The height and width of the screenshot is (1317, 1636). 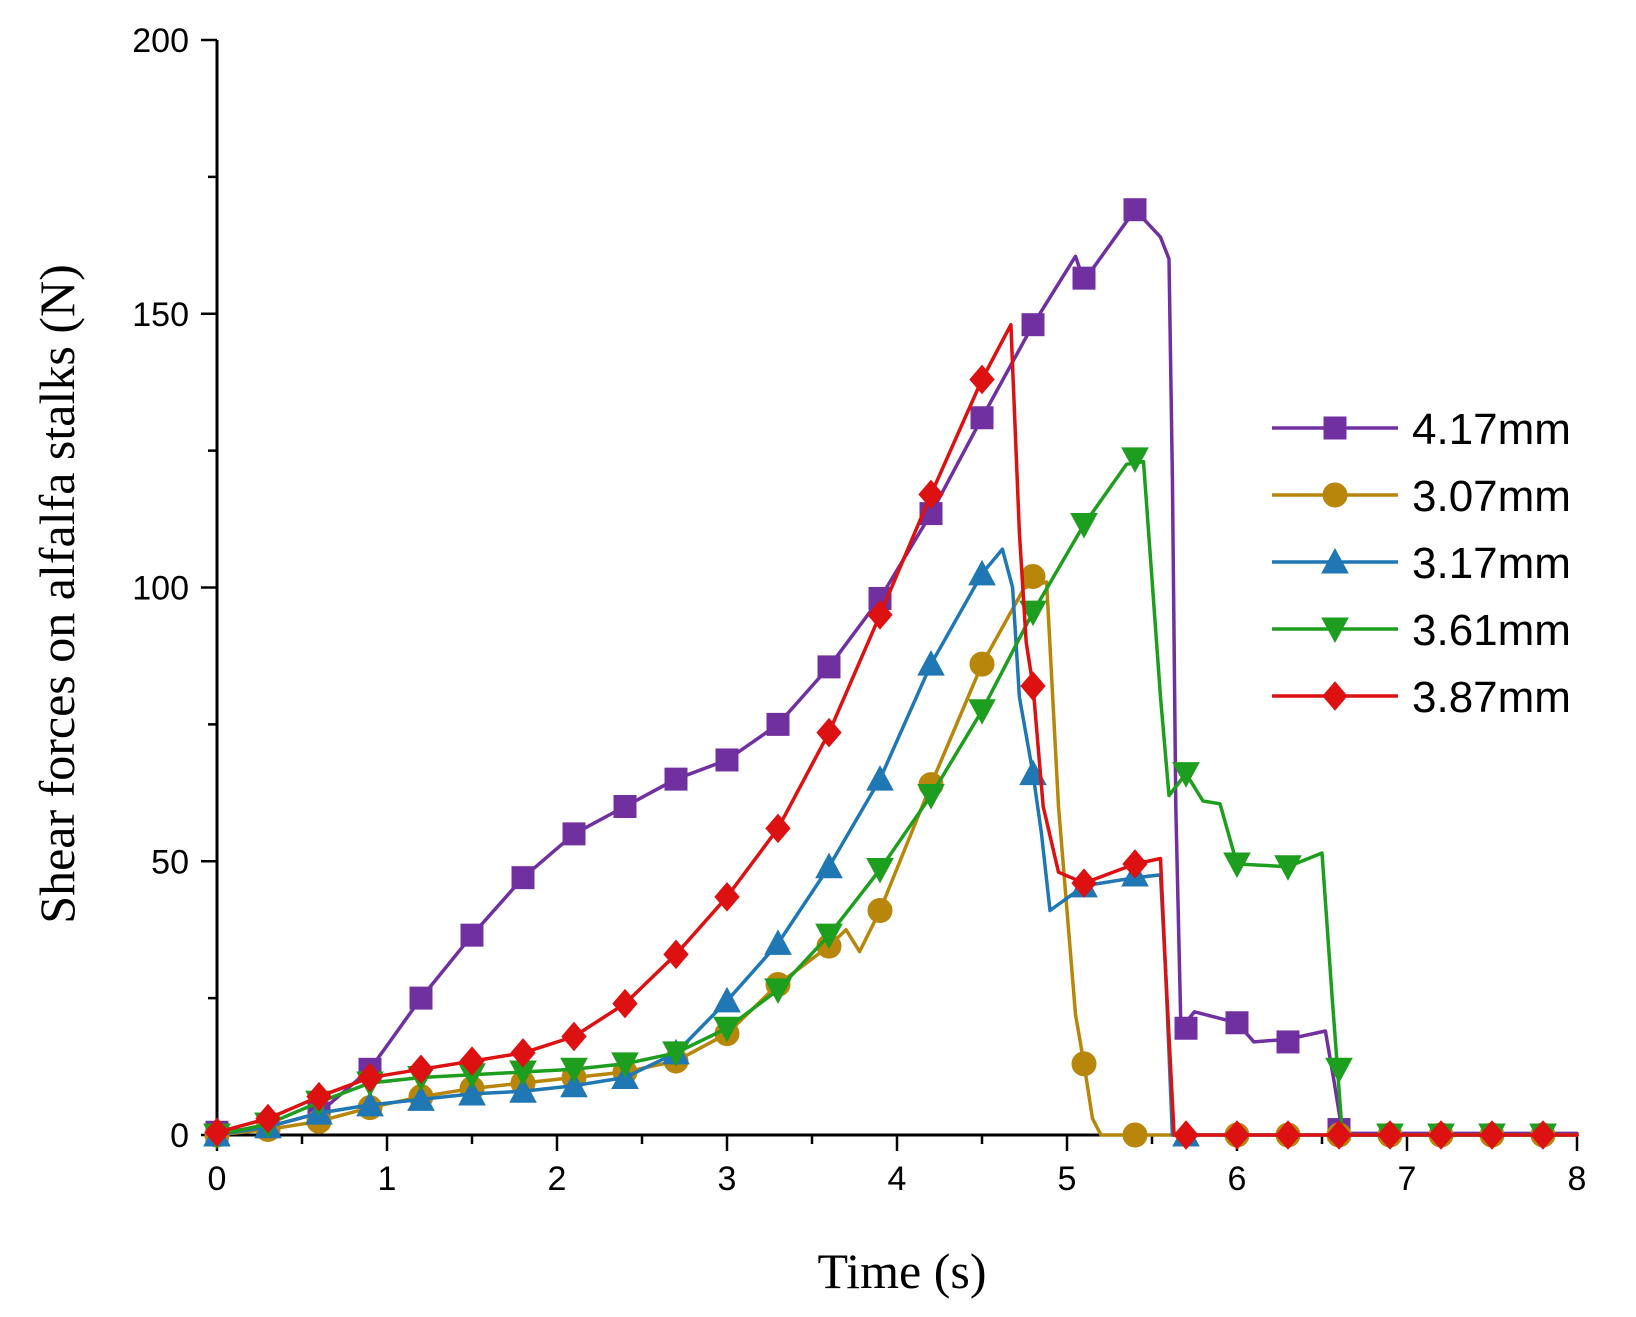 What do you see at coordinates (179, 1136) in the screenshot?
I see `y-tick-label: 0` at bounding box center [179, 1136].